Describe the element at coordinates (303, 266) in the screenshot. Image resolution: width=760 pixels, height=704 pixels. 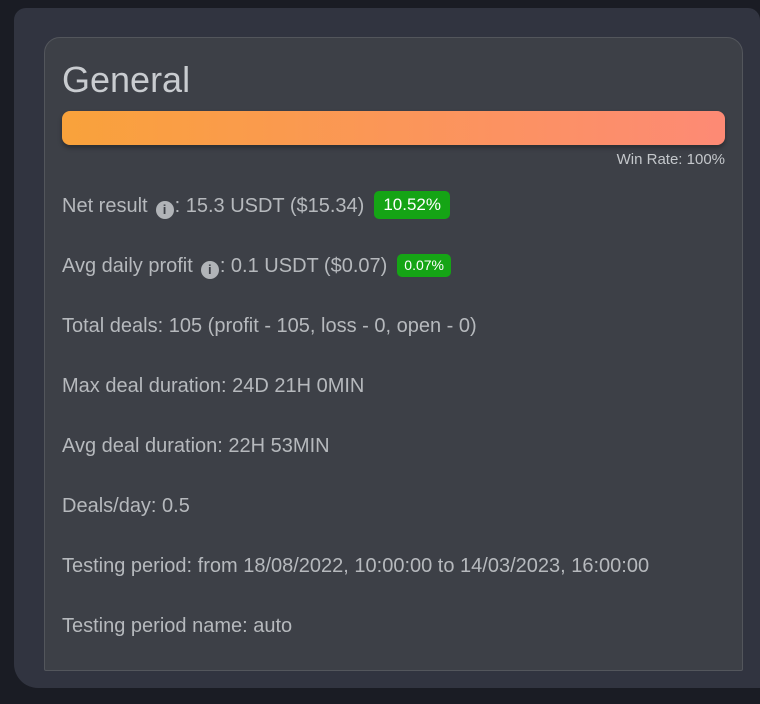
I see `avg-daily-profit-value: : 0.1 USDT ($0.07)` at that location.